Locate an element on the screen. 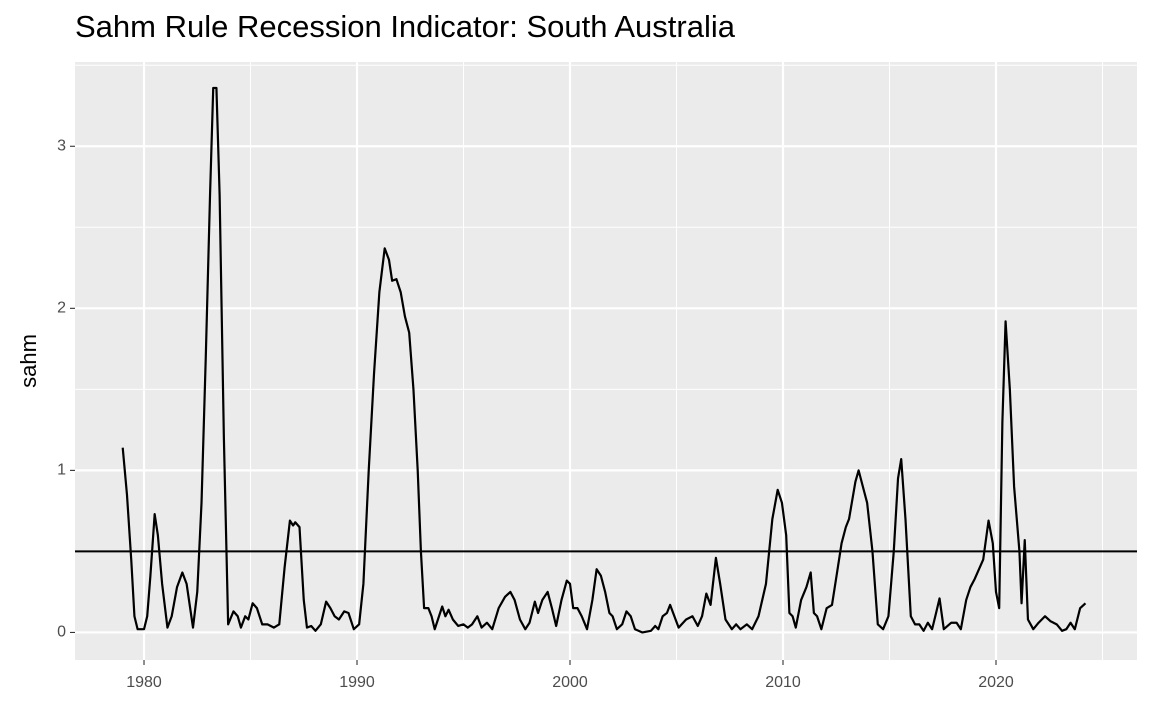 This screenshot has height=711, width=1152. y-tick-label: 1 is located at coordinates (61, 470).